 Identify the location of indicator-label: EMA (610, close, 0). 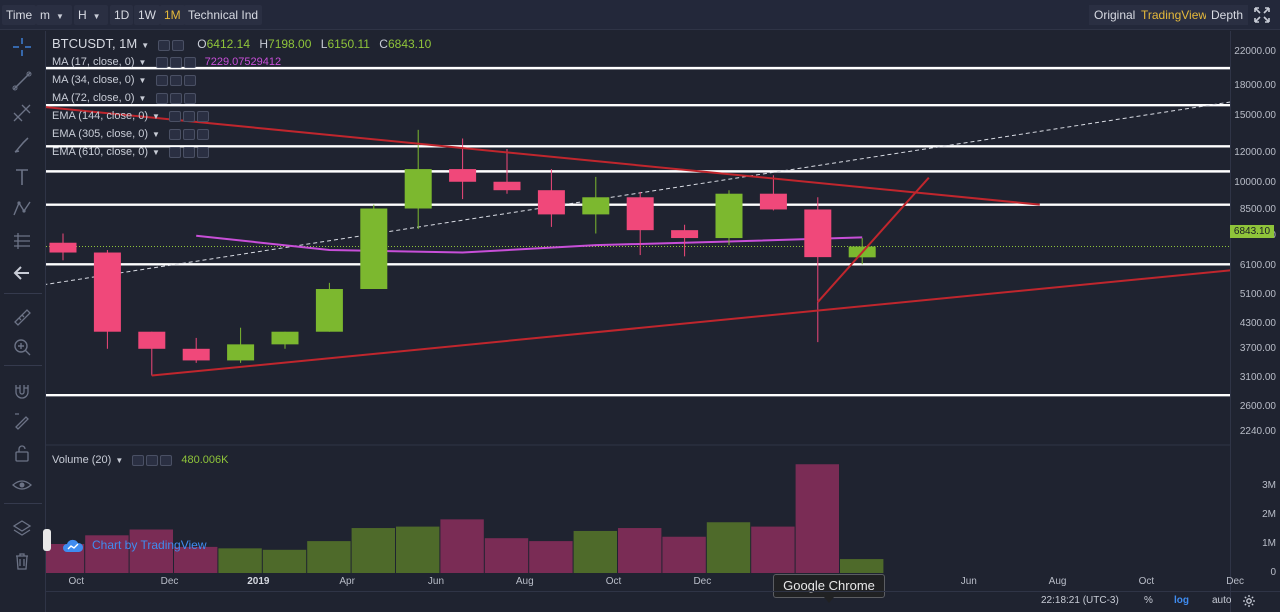
(100, 152).